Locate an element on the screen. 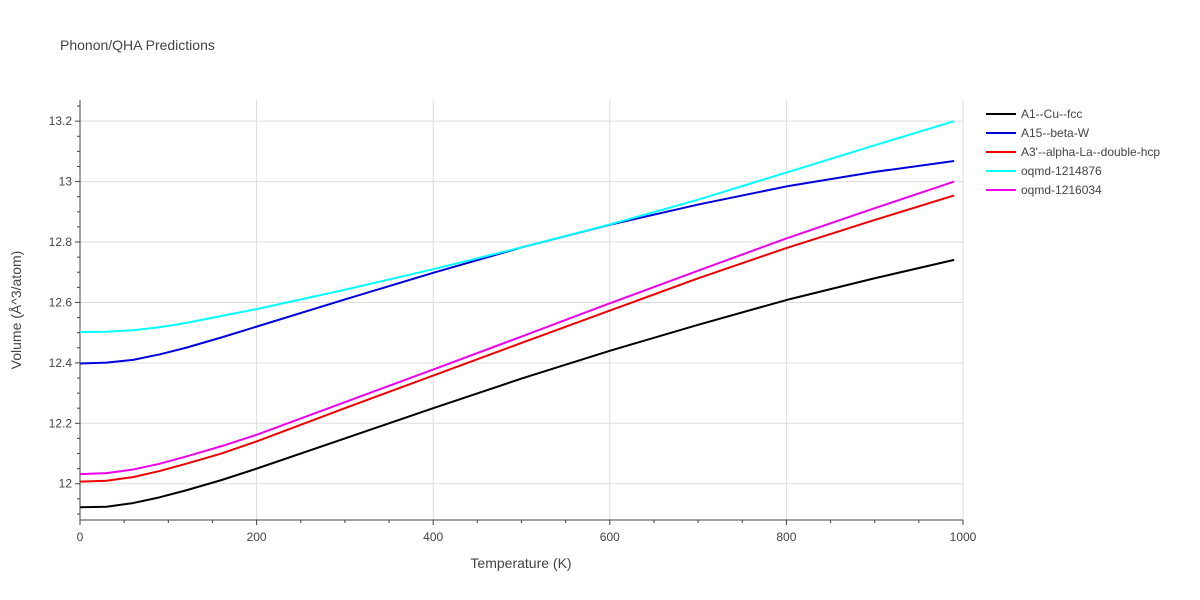 This screenshot has height=600, width=1200. x-tick-label: 1000 is located at coordinates (963, 537).